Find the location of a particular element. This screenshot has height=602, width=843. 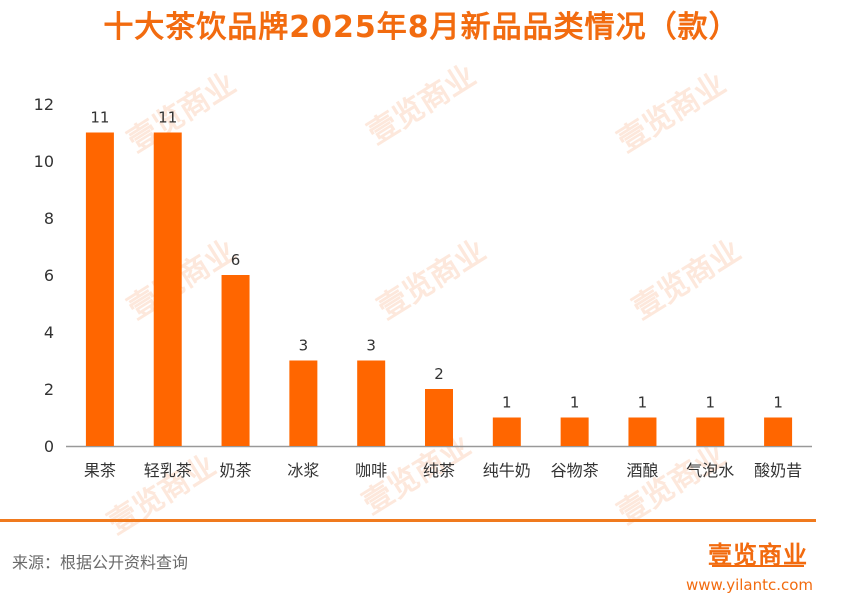

x-tick-label: 咖啡 is located at coordinates (371, 470).